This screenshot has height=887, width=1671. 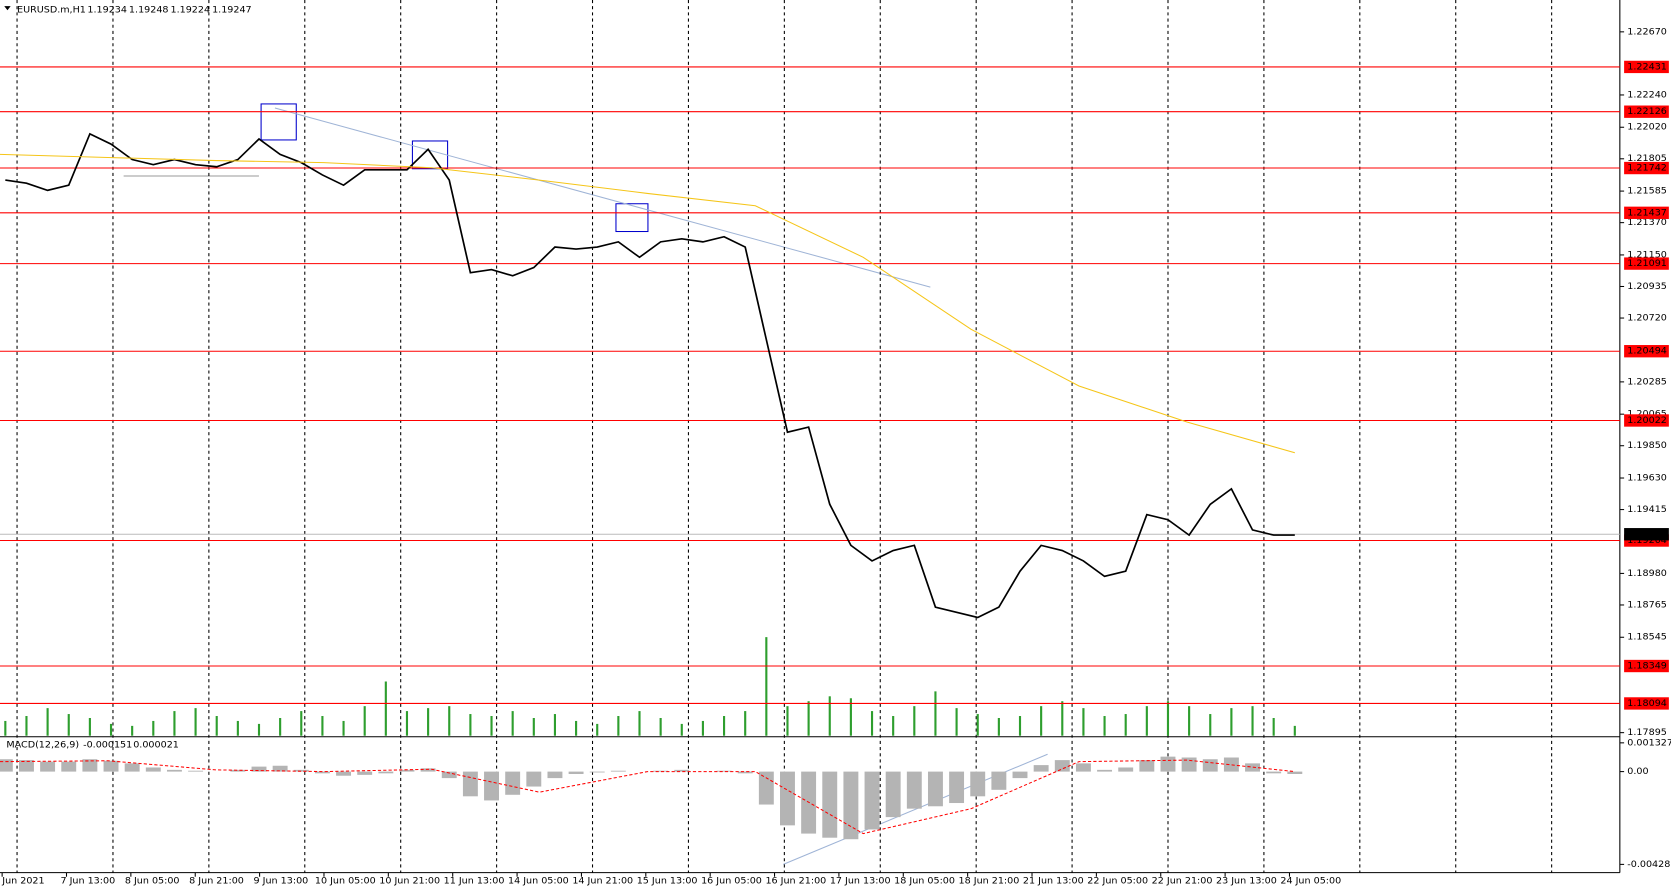 I want to click on level-label: 1.21437, so click(x=1647, y=212).